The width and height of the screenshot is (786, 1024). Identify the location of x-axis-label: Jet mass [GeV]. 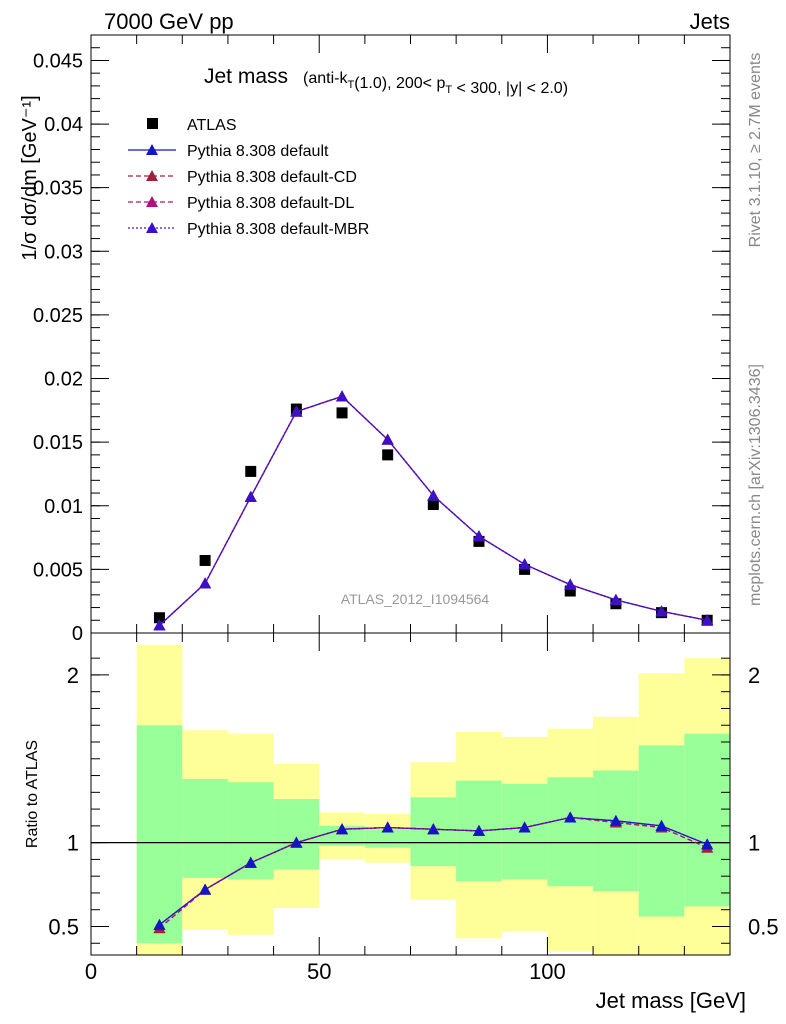
(671, 1000).